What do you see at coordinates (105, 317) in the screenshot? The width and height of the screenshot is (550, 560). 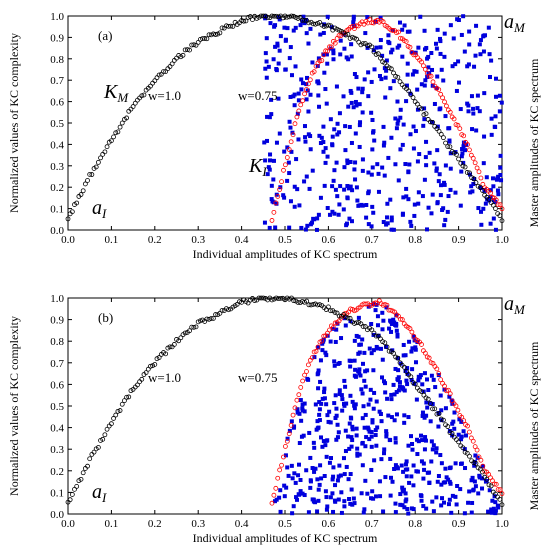 I see `panel-label: (b)` at bounding box center [105, 317].